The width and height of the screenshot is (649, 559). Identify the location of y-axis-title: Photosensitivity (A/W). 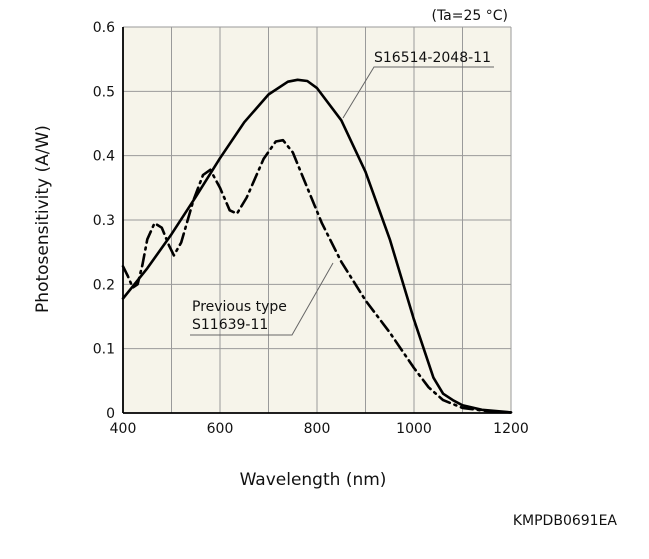
(43, 219).